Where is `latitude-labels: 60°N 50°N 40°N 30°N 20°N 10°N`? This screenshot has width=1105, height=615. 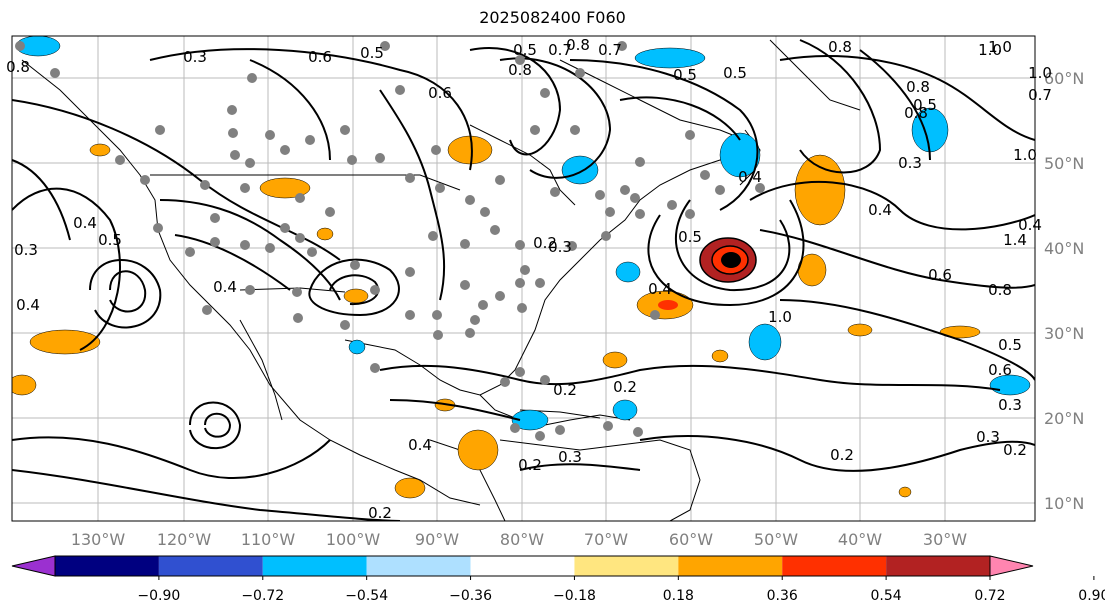
latitude-labels: 60°N 50°N 40°N 30°N 20°N 10°N is located at coordinates (1064, 291).